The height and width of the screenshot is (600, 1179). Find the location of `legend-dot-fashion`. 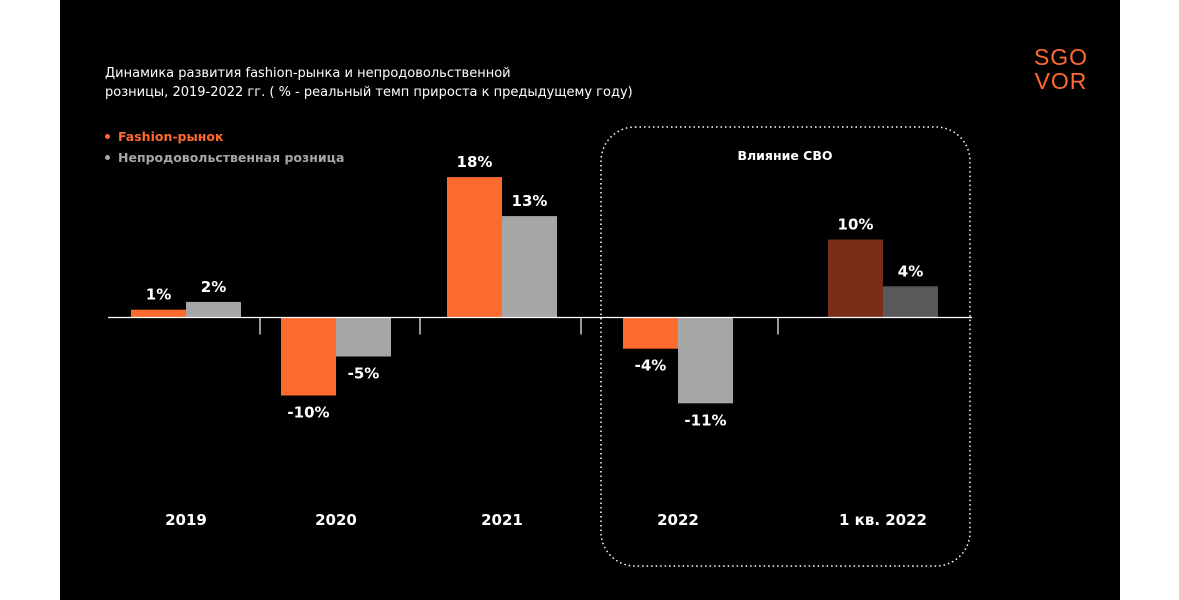

legend-dot-fashion is located at coordinates (107, 136).